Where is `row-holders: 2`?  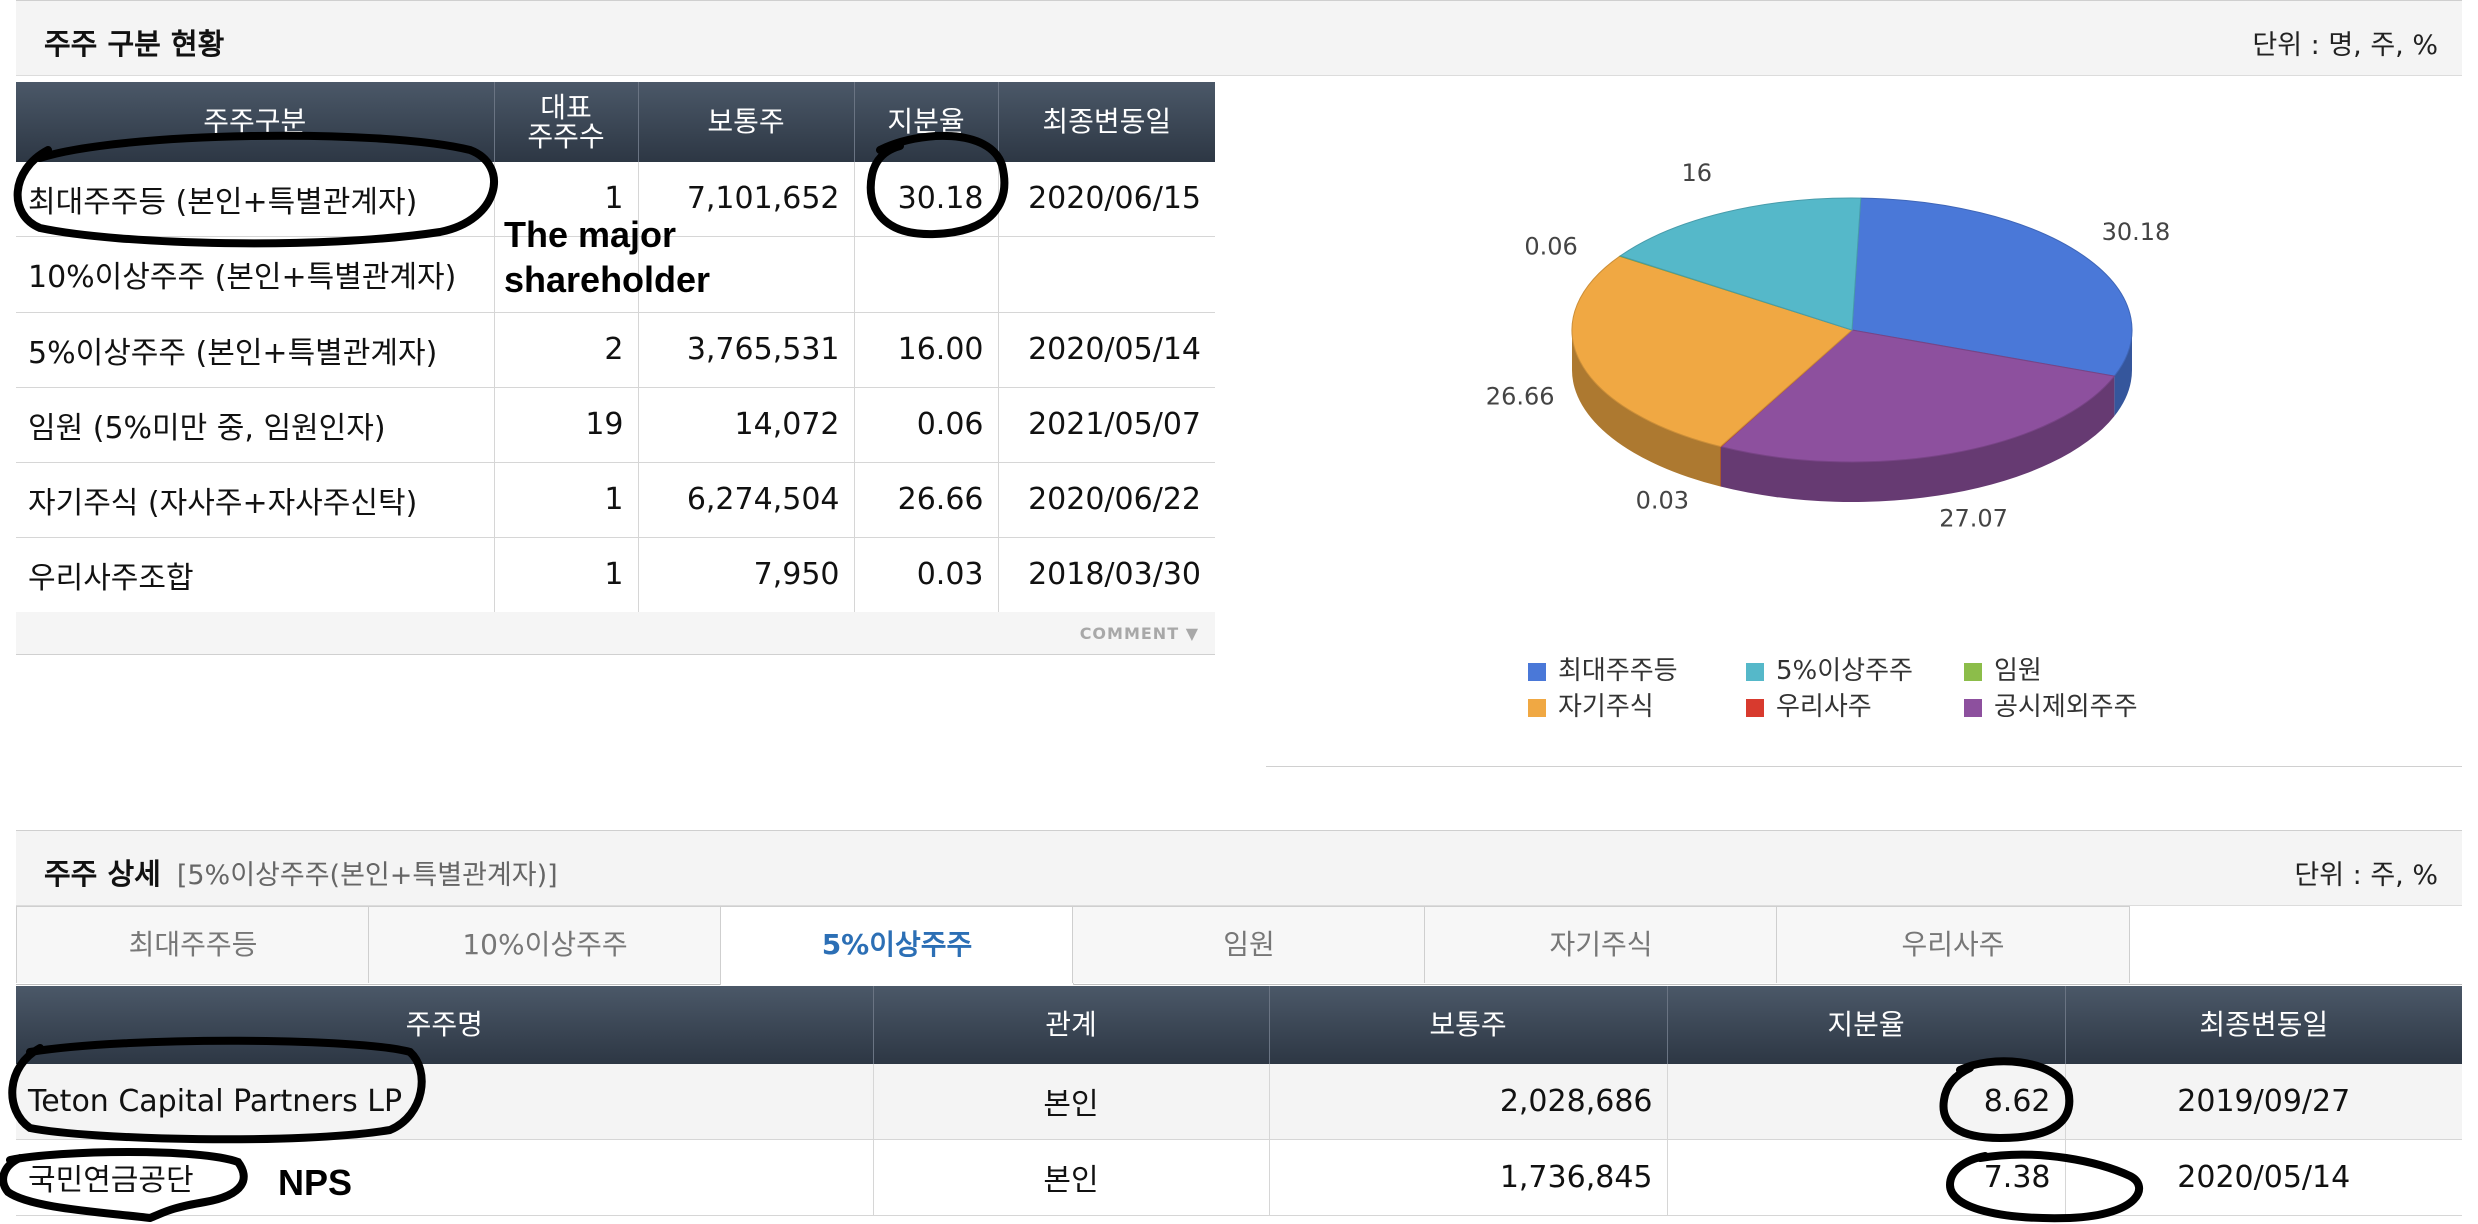 row-holders: 2 is located at coordinates (566, 350).